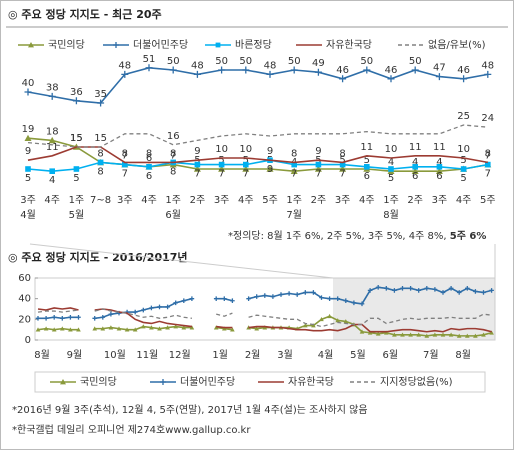 The width and height of the screenshot is (514, 450). What do you see at coordinates (173, 136) in the screenshot?
I see `data-label: 16` at bounding box center [173, 136].